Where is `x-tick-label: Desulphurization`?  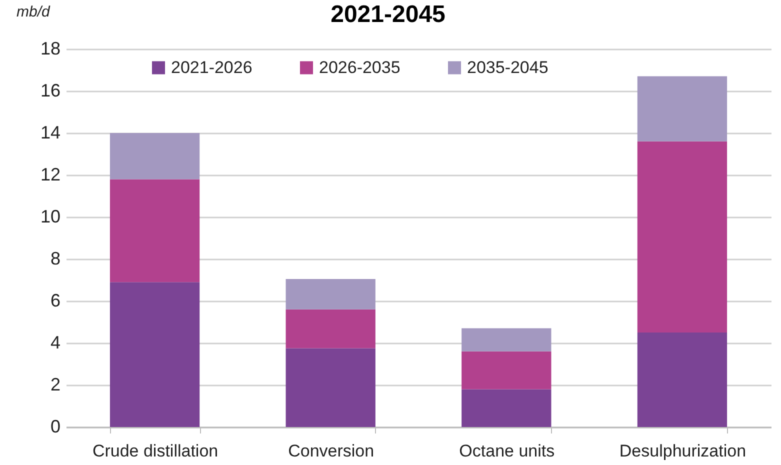 x-tick-label: Desulphurization is located at coordinates (682, 451).